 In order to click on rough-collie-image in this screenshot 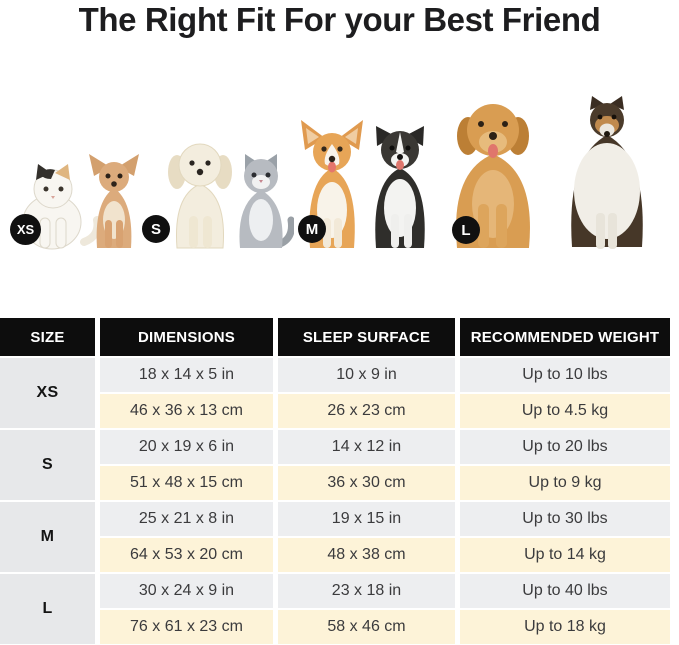, I will do `click(607, 172)`.